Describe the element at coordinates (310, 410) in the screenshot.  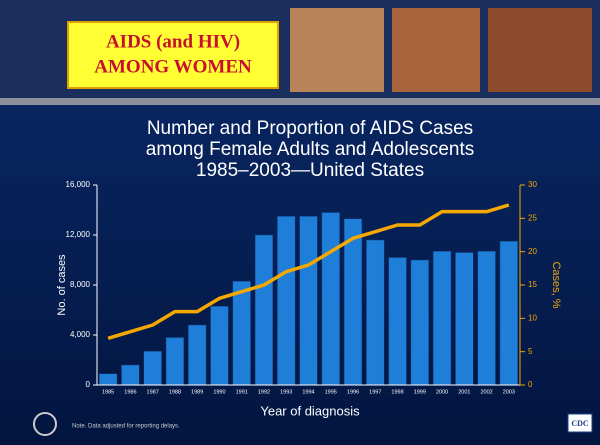
I see `x-axis-label: Year of diagnosis` at that location.